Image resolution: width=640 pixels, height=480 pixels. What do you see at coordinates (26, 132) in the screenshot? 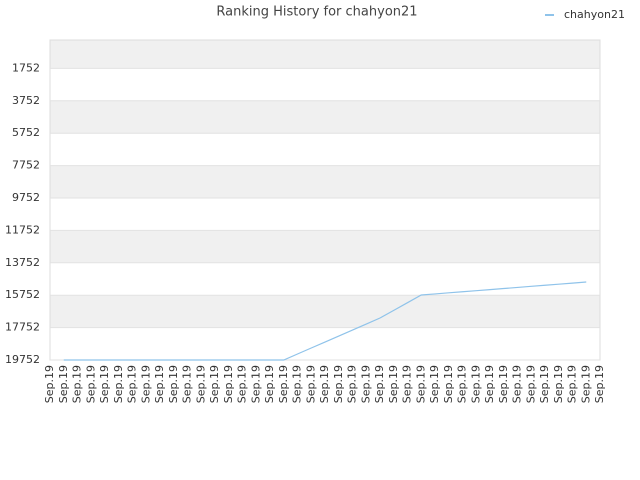
I see `y-tick-label: 5752` at bounding box center [26, 132].